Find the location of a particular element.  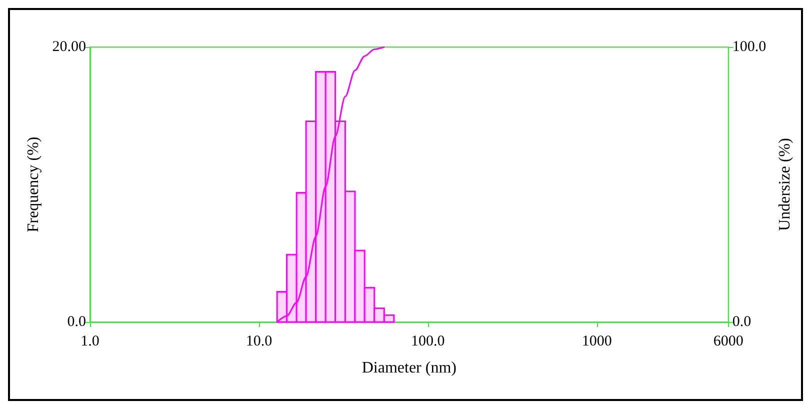

y2-axis-title: Undersize (%) is located at coordinates (785, 184).